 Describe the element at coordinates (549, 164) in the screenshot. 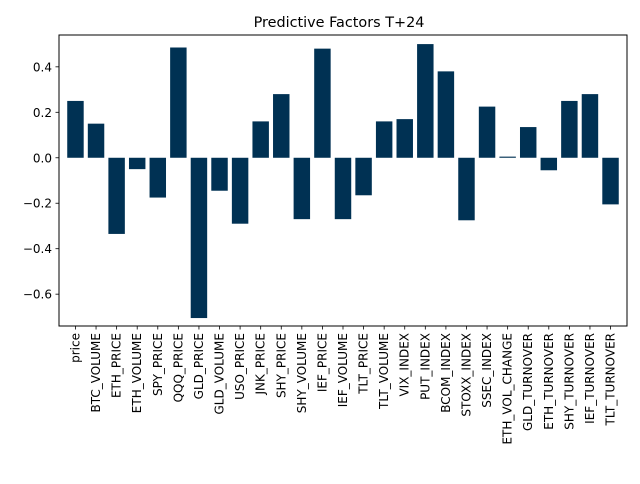

I see `bar-eth-turnover` at that location.